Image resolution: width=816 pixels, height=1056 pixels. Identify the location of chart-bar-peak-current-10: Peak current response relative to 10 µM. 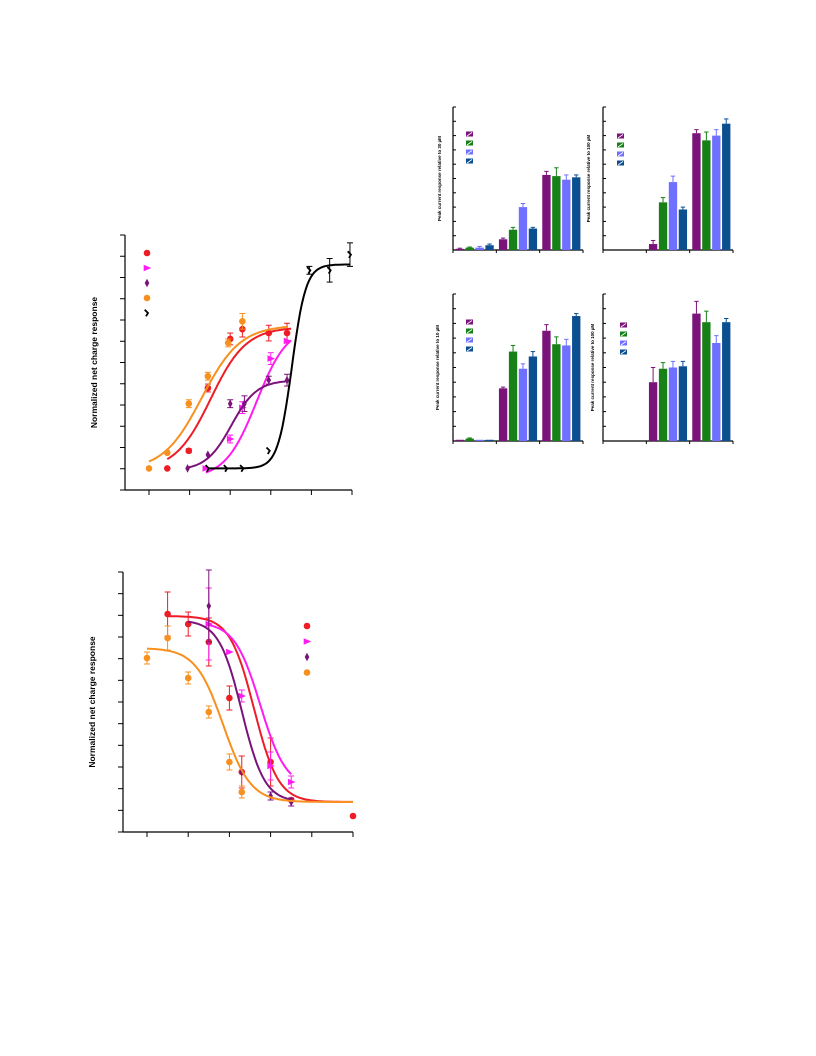
(509, 368).